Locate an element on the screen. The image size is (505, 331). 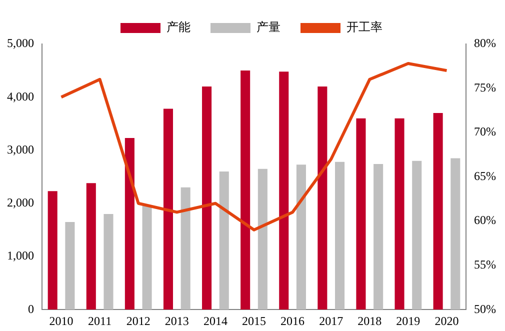
y2-tick-label: 75% is located at coordinates (485, 87).